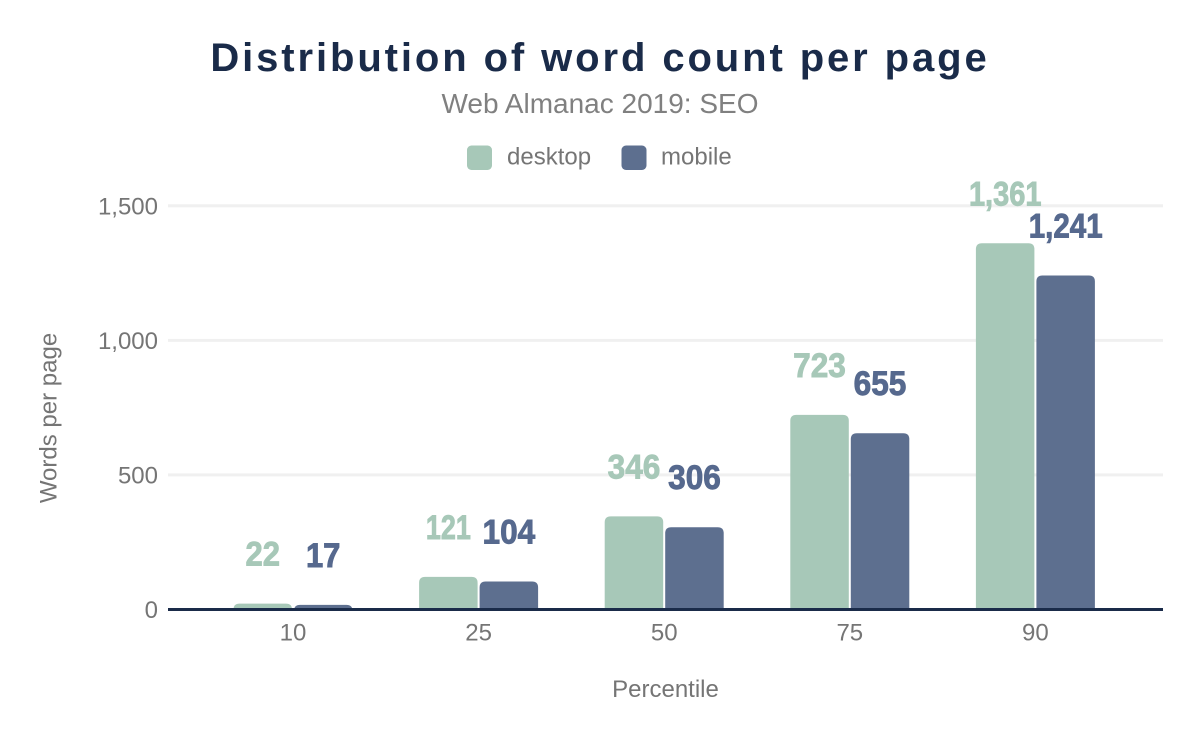 Image resolution: width=1200 pixels, height=747 pixels. What do you see at coordinates (665, 689) in the screenshot?
I see `svg-text: Percentile` at bounding box center [665, 689].